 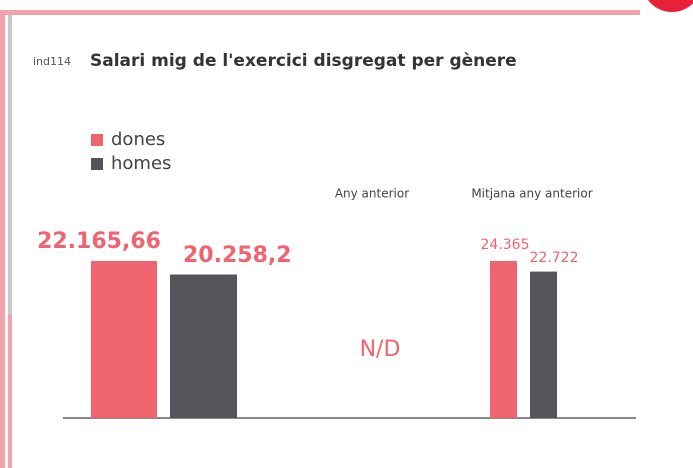 What do you see at coordinates (237, 255) in the screenshot?
I see `value-label: 20.258,2` at bounding box center [237, 255].